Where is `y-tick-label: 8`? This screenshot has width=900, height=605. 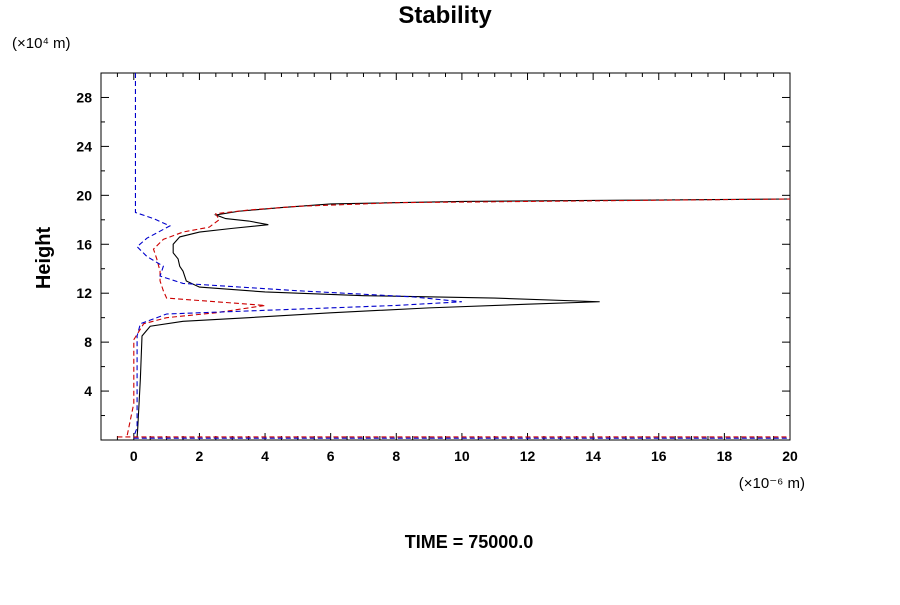
y-tick-label: 8 is located at coordinates (88, 342).